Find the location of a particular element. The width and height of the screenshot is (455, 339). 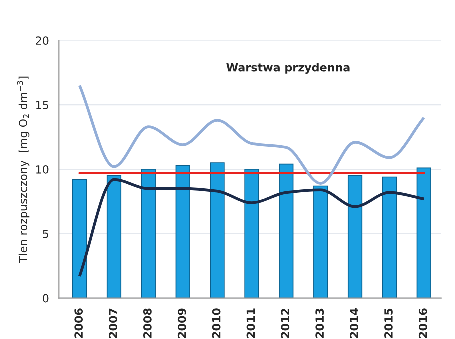

x-tick-label: 2016 is located at coordinates (423, 323).